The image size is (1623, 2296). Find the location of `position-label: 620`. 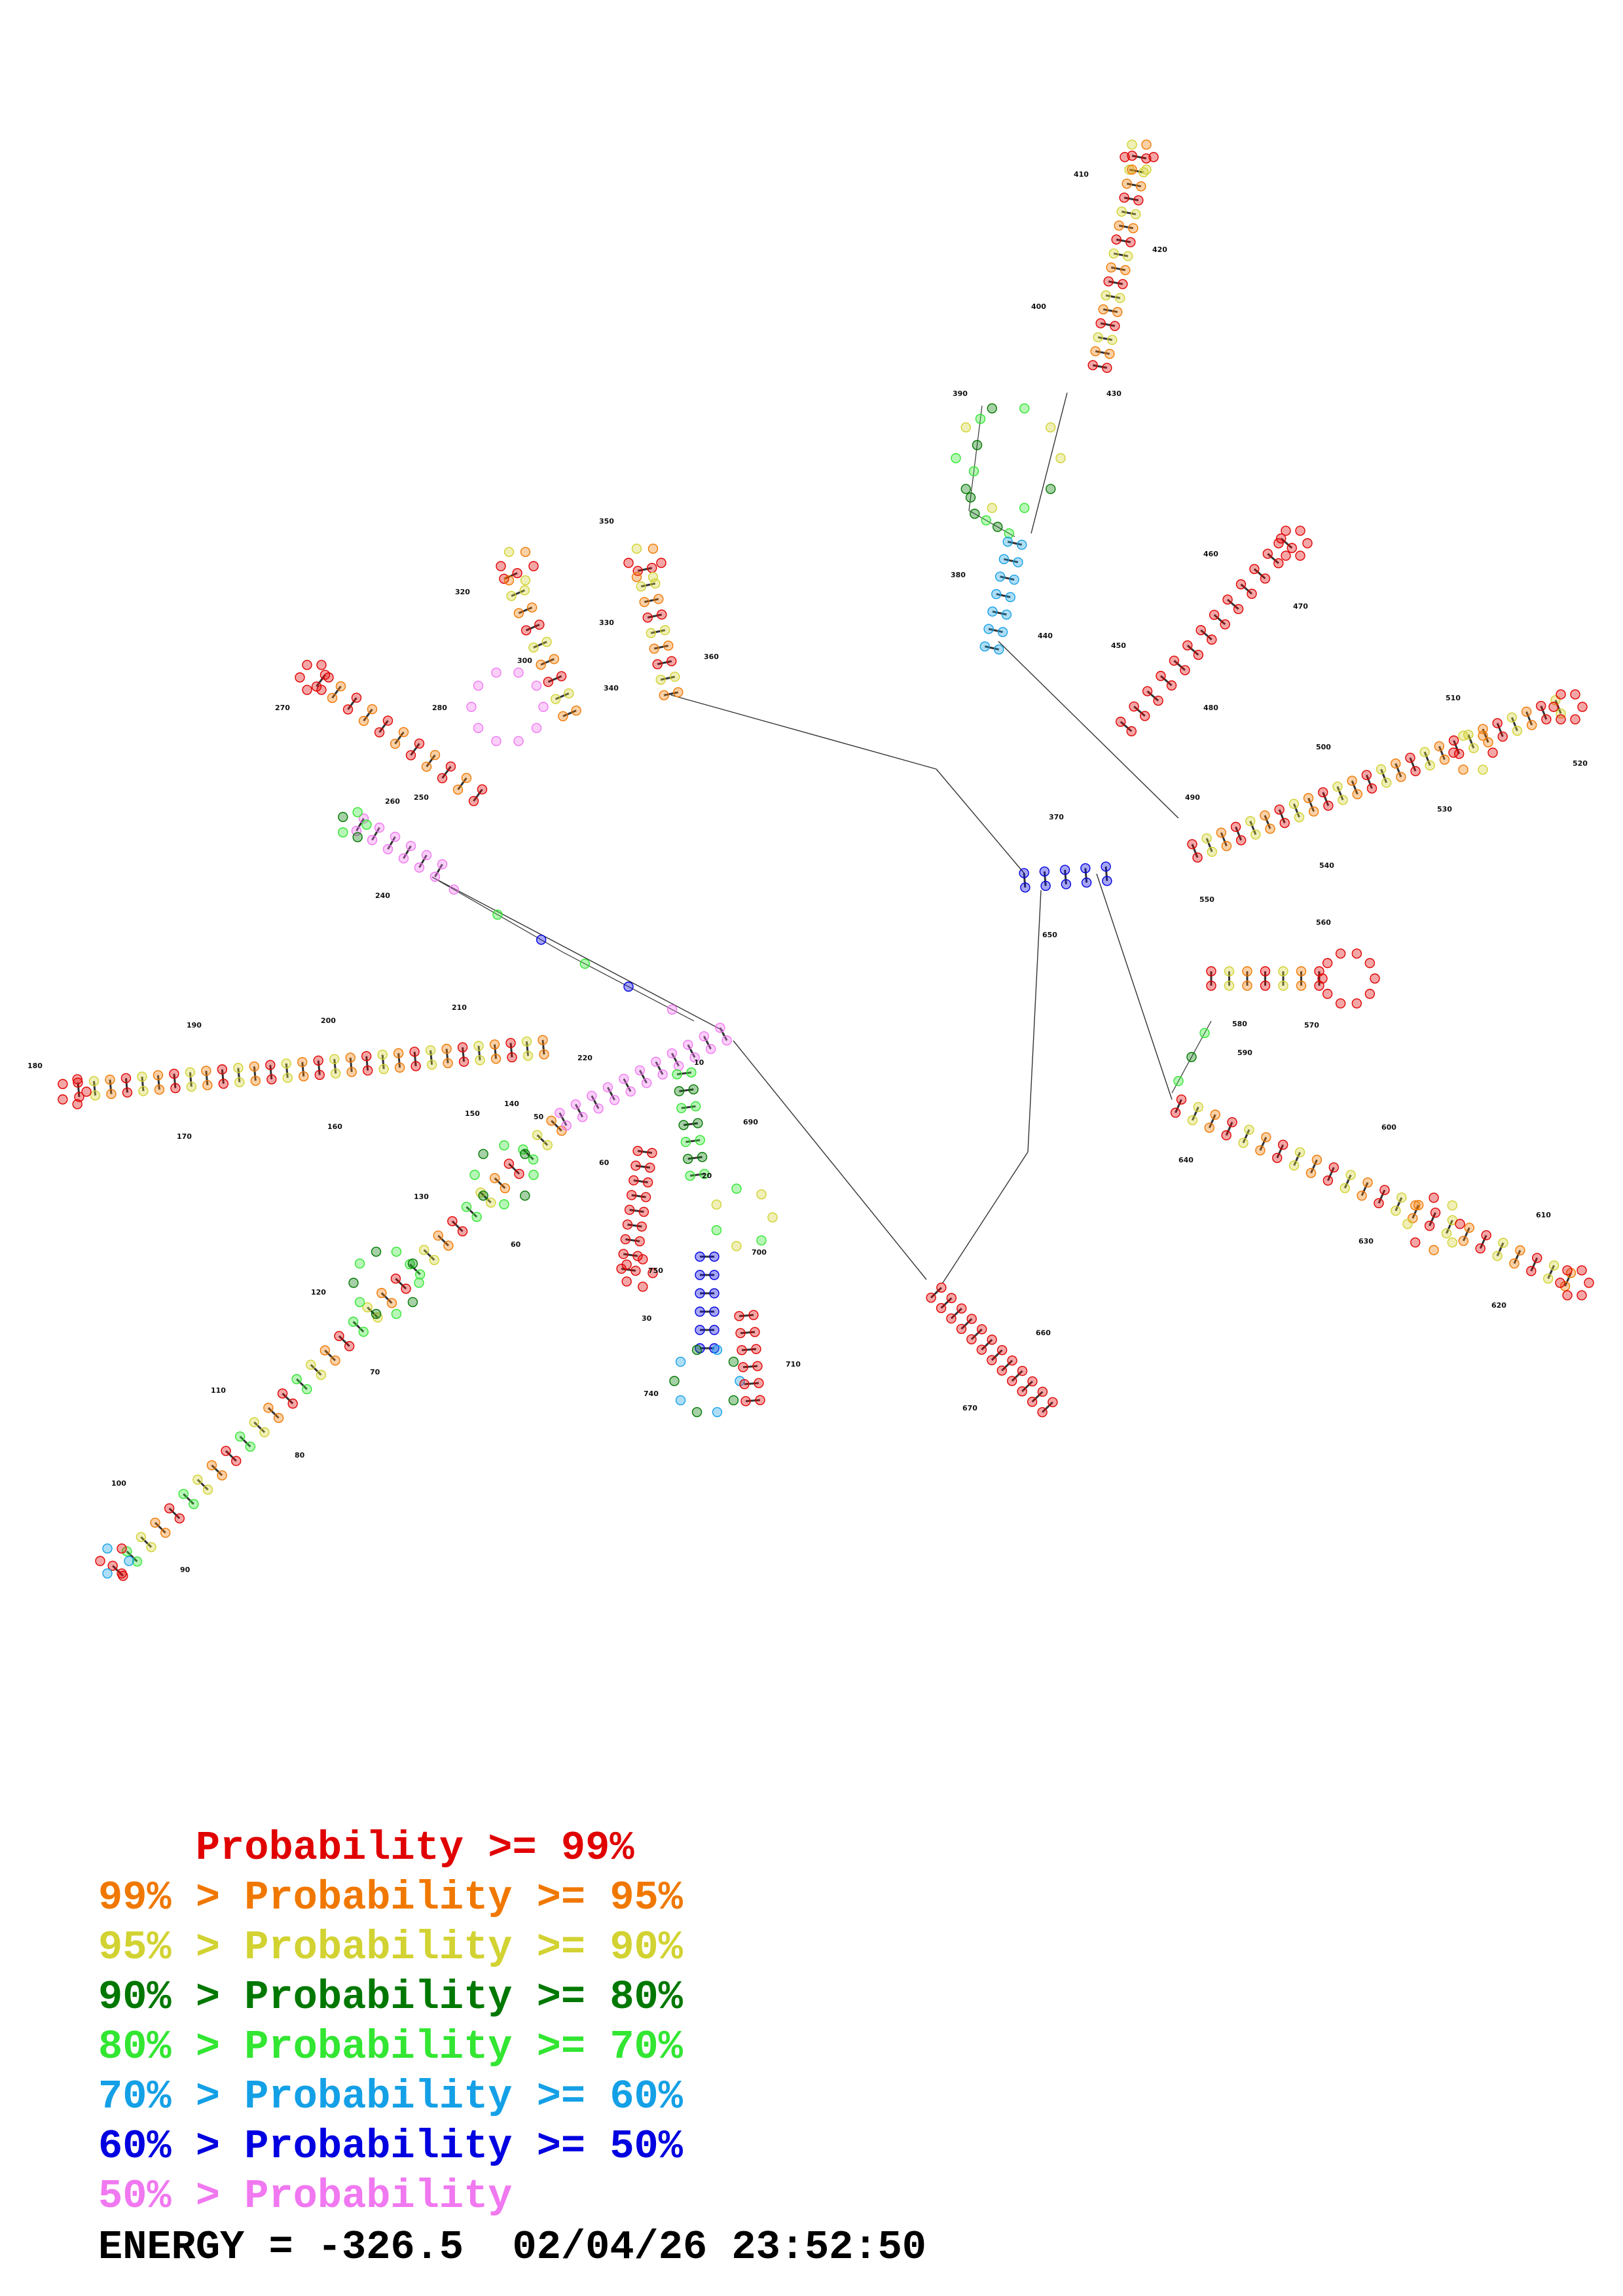

position-label: 620 is located at coordinates (1498, 1305).